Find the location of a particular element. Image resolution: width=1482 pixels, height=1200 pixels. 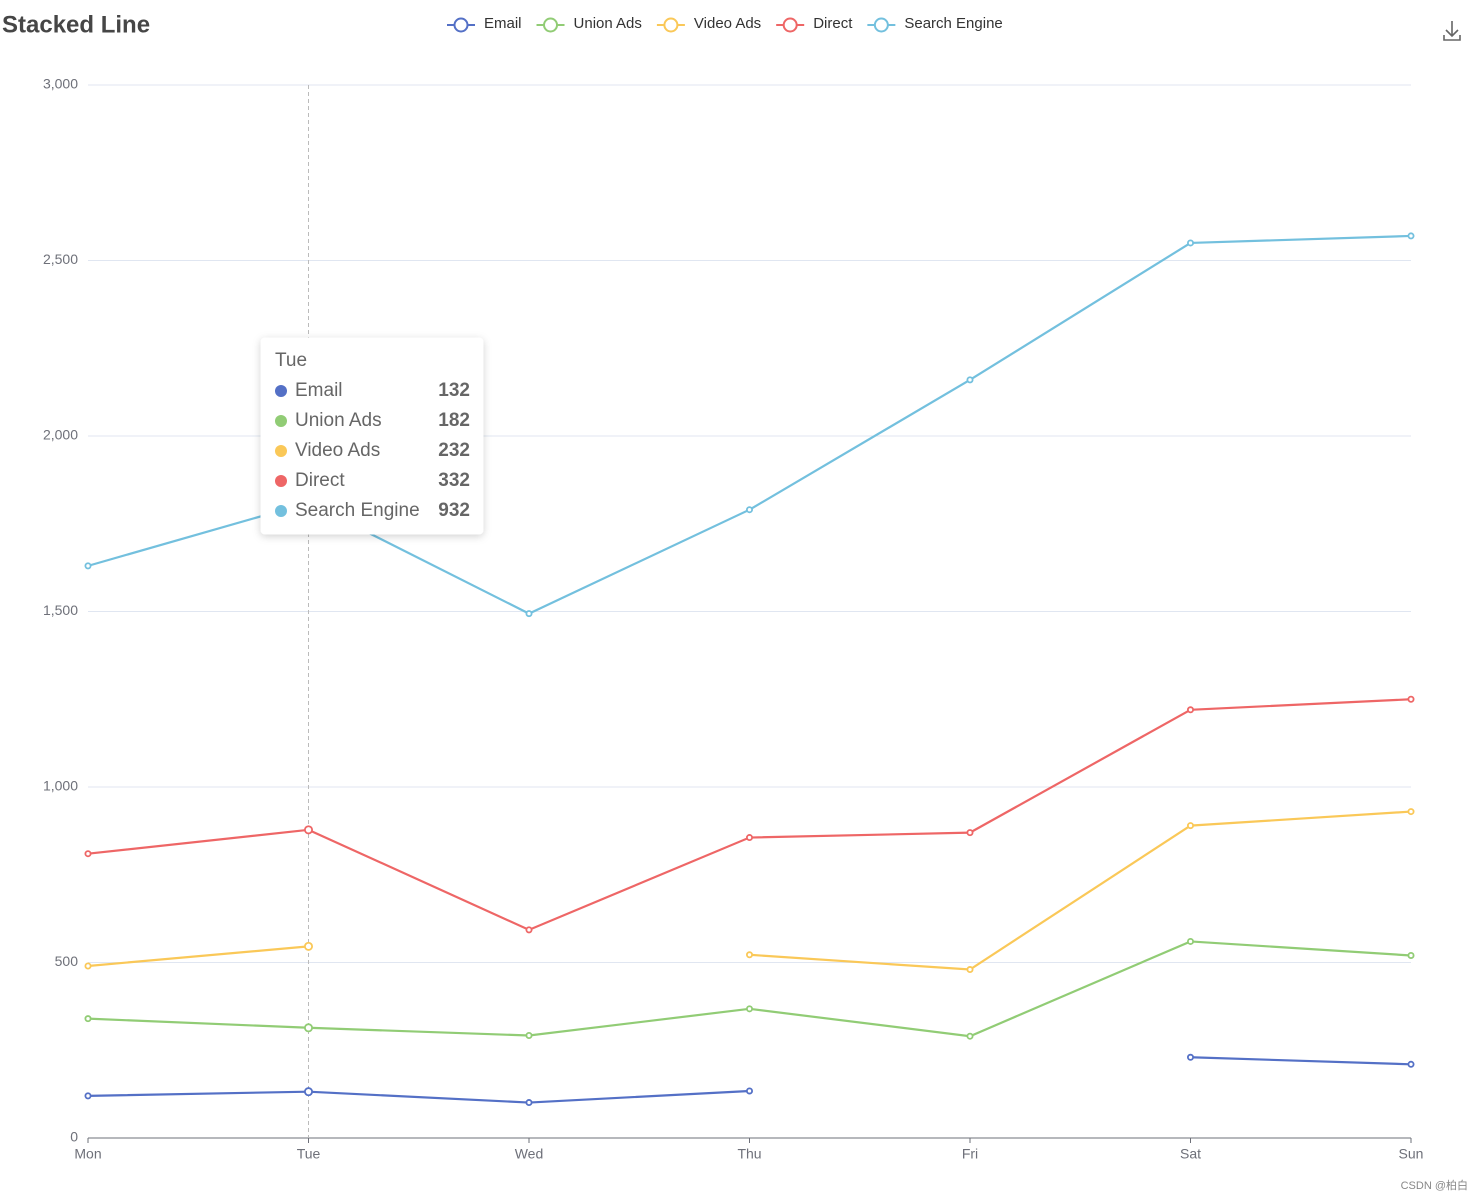

download-icon is located at coordinates (1452, 31).